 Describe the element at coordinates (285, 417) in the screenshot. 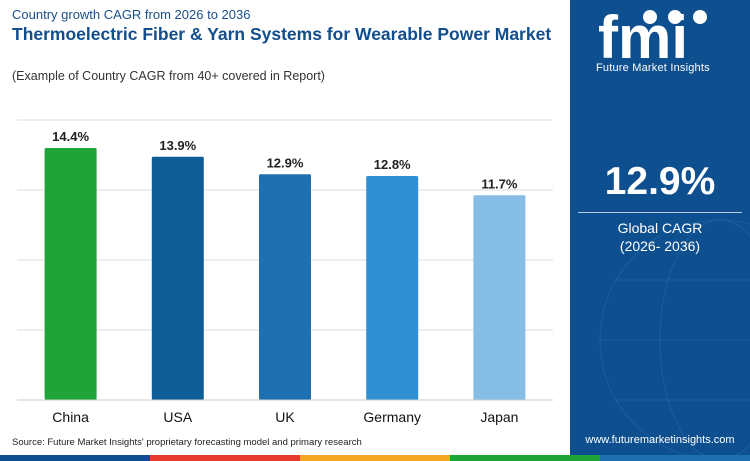

I see `category-label: UK` at that location.